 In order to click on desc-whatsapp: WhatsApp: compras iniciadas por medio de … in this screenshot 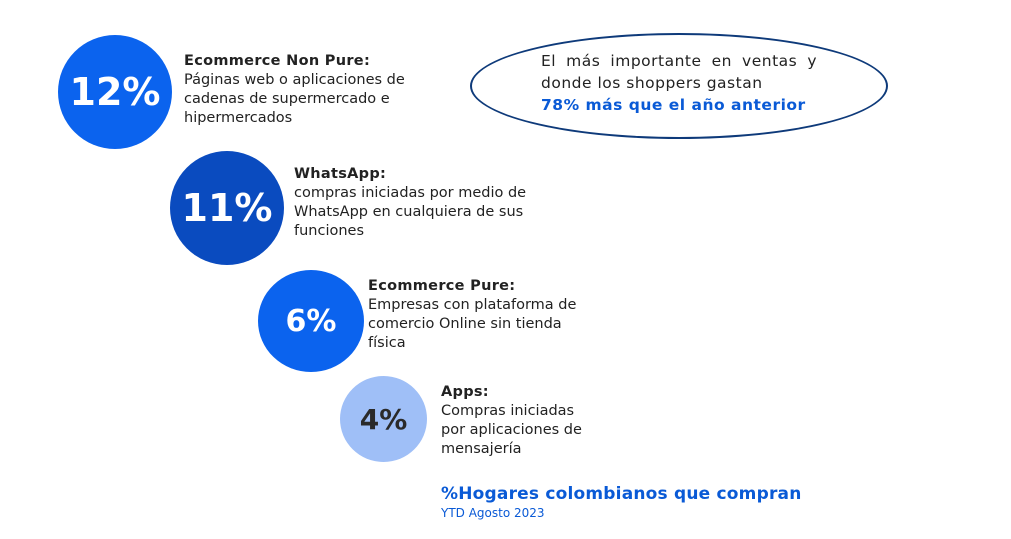, I will do `click(414, 203)`.